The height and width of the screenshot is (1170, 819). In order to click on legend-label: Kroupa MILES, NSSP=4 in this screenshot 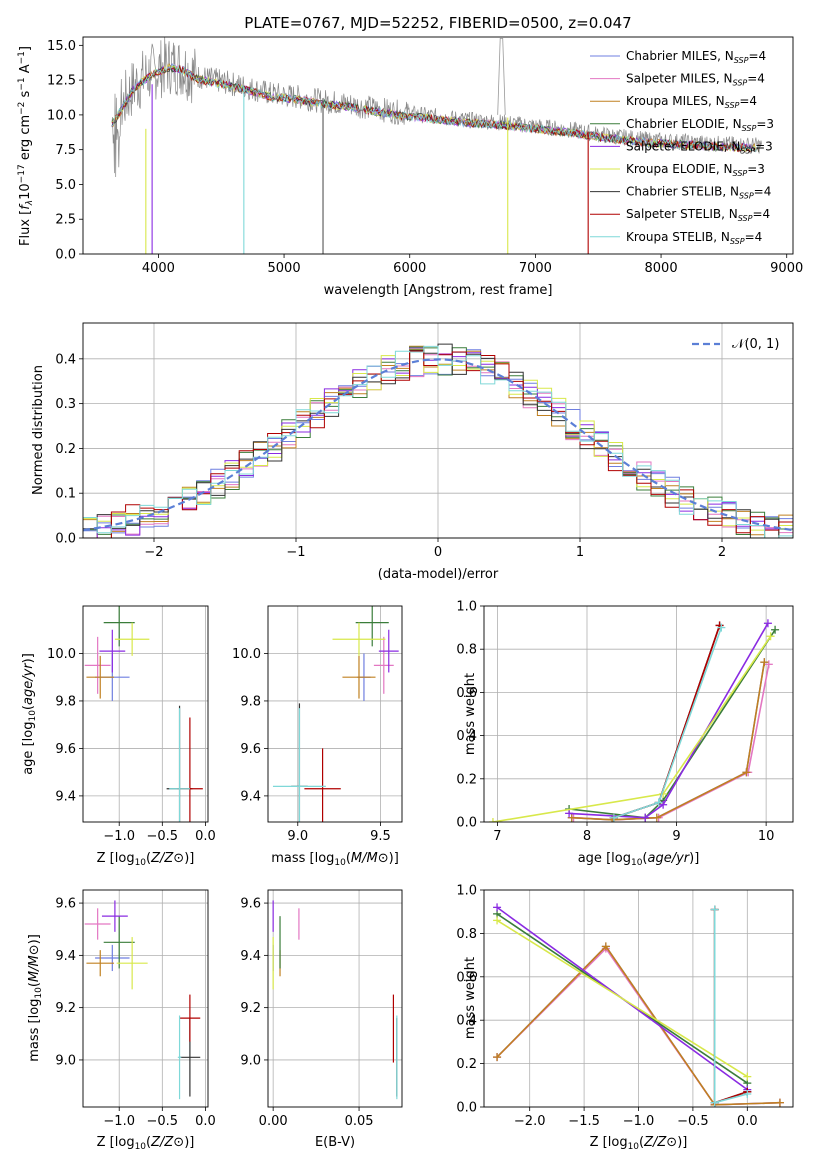, I will do `click(691, 102)`.